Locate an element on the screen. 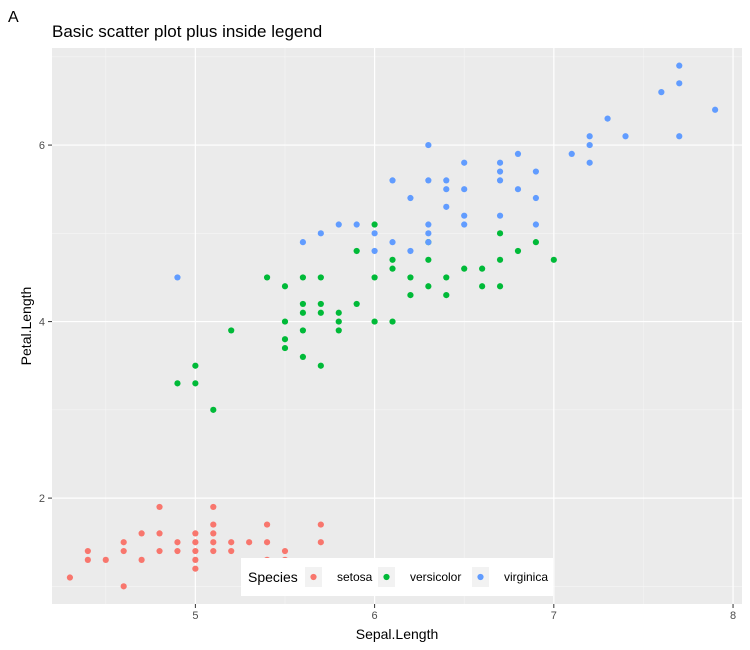 Image resolution: width=750 pixels, height=650 pixels. y-tick-label: 4 is located at coordinates (42, 323).